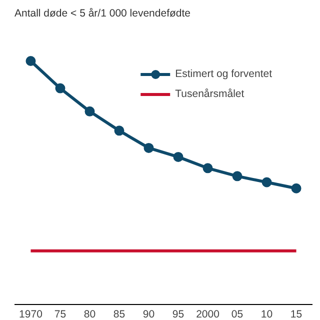  What do you see at coordinates (296, 314) in the screenshot?
I see `x-tick-label: 15` at bounding box center [296, 314].